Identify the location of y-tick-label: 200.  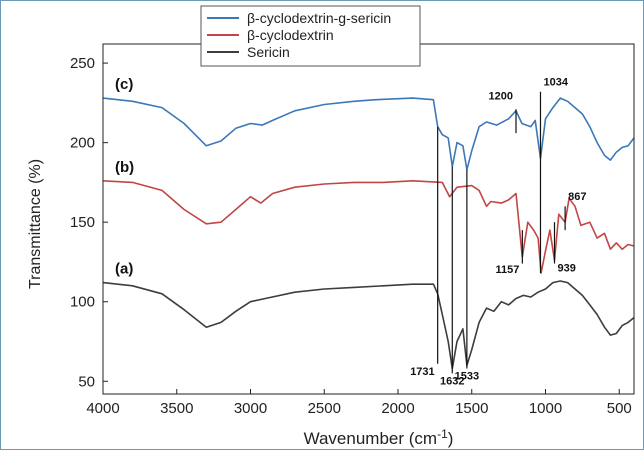
(82, 143).